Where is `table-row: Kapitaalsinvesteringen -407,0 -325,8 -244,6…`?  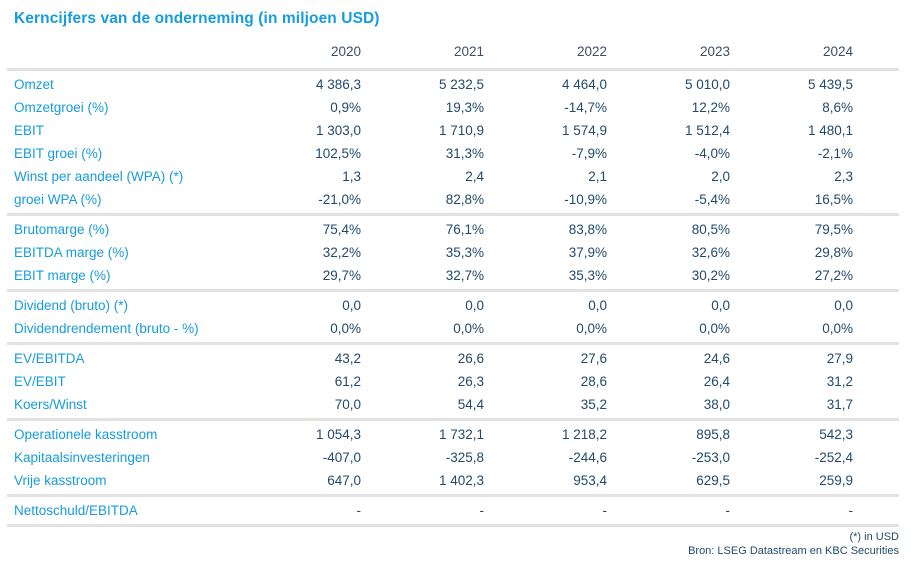
table-row: Kapitaalsinvesteringen -407,0 -325,8 -244,6… is located at coordinates (453, 457).